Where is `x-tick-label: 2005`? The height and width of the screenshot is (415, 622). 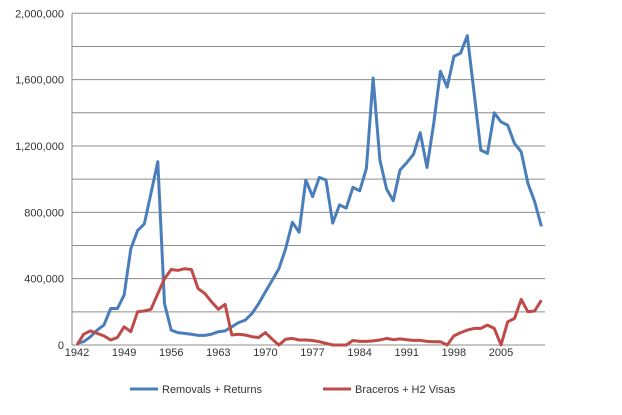
x-tick-label: 2005 is located at coordinates (501, 353).